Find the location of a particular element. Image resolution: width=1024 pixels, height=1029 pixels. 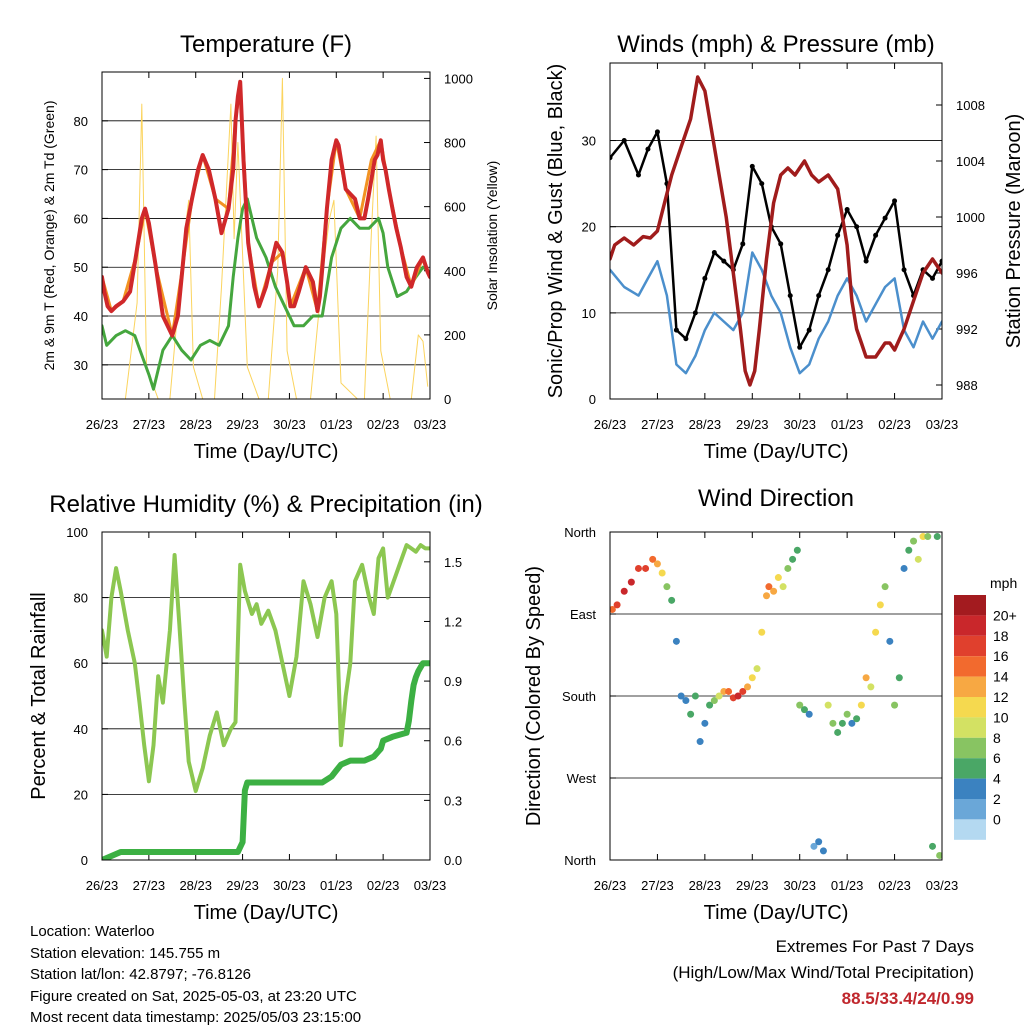

x-tick-label: 29/23 is located at coordinates (242, 424).